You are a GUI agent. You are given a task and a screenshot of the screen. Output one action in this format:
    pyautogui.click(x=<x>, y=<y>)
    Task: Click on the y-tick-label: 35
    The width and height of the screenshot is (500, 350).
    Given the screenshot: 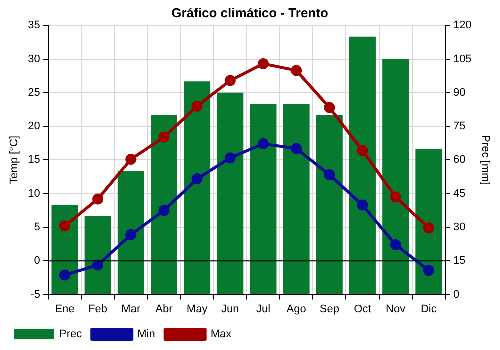 What is the action you would take?
    pyautogui.click(x=34, y=26)
    